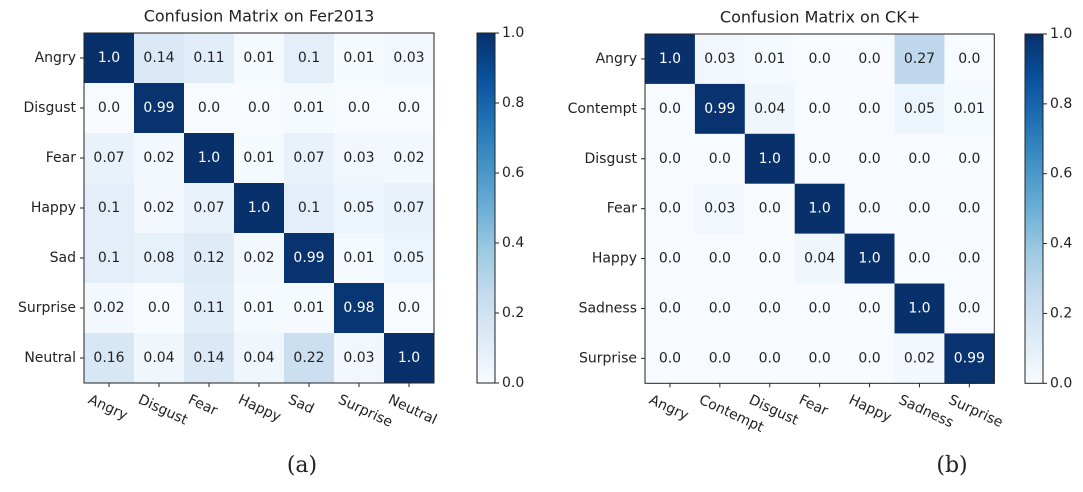 Image resolution: width=1083 pixels, height=492 pixels. Describe the element at coordinates (926, 411) in the screenshot. I see `x-tick-label: Sadness` at that location.